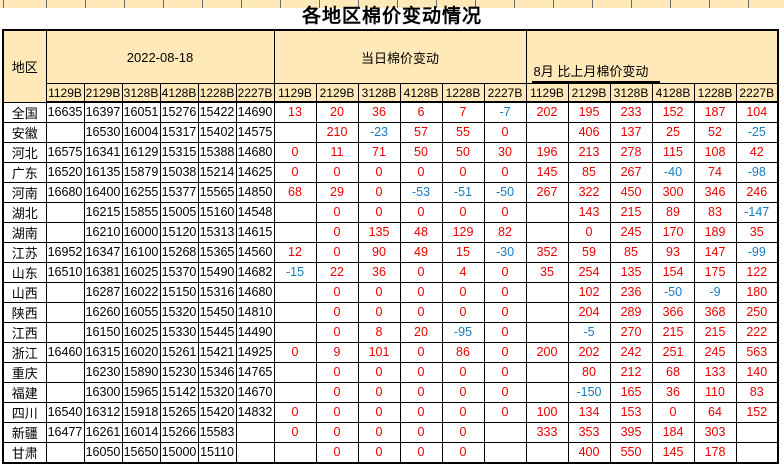 Image resolution: width=784 pixels, height=464 pixels. What do you see at coordinates (400, 56) in the screenshot?
I see `daily-change-group-header: 当日棉价变动` at bounding box center [400, 56].